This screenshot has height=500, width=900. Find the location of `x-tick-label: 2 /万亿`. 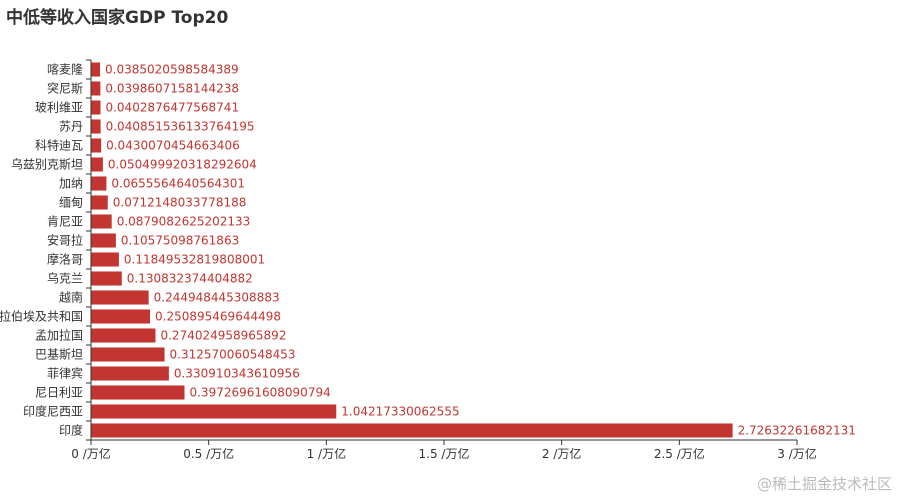

x-tick-label: 2 /万亿 is located at coordinates (562, 453).